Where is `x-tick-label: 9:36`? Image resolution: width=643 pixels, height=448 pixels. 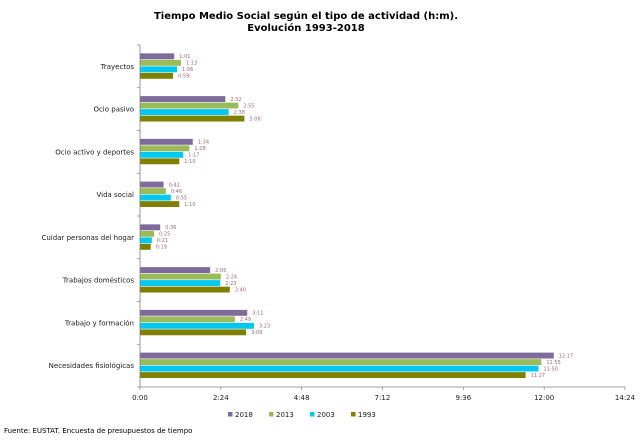 x-tick-label: 9:36 is located at coordinates (463, 398).